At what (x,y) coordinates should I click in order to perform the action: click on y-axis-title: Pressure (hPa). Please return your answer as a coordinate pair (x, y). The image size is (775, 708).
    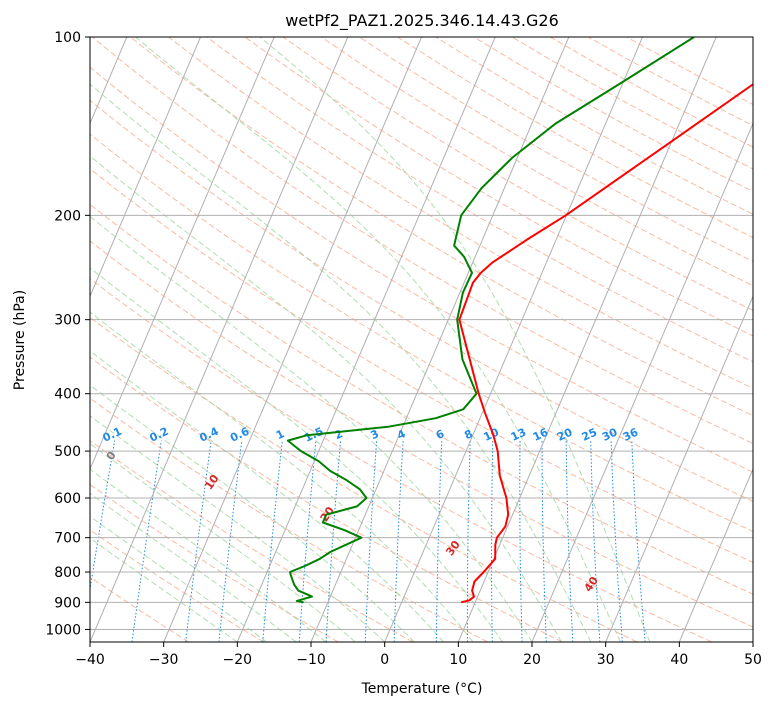
    Looking at the image, I should click on (20, 340).